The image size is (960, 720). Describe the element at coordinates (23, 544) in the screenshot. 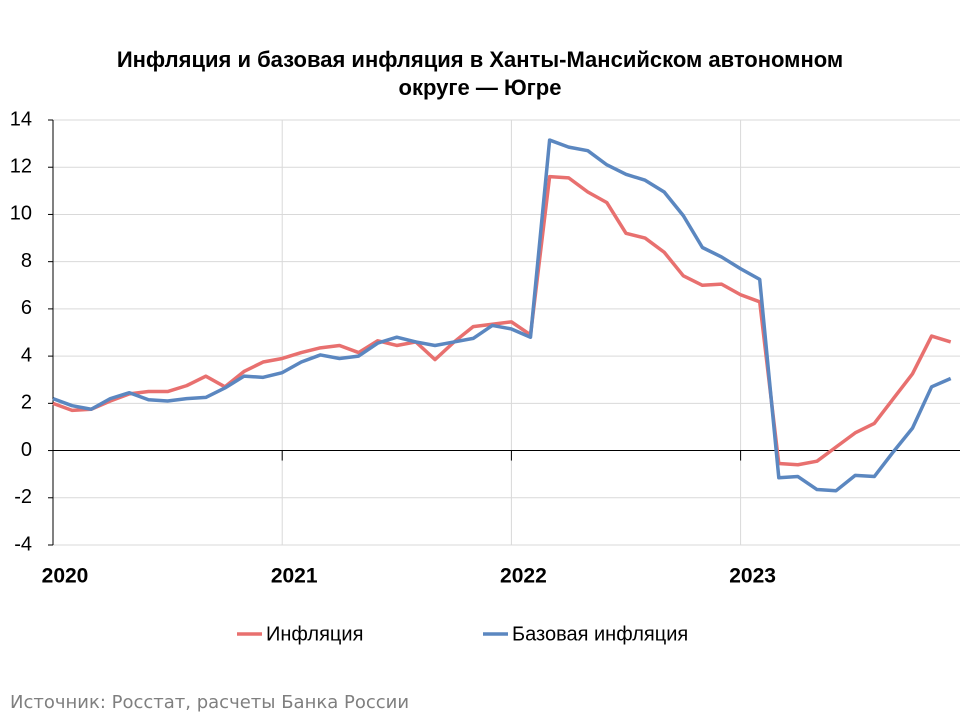

I see `y-tick-label: -4` at that location.